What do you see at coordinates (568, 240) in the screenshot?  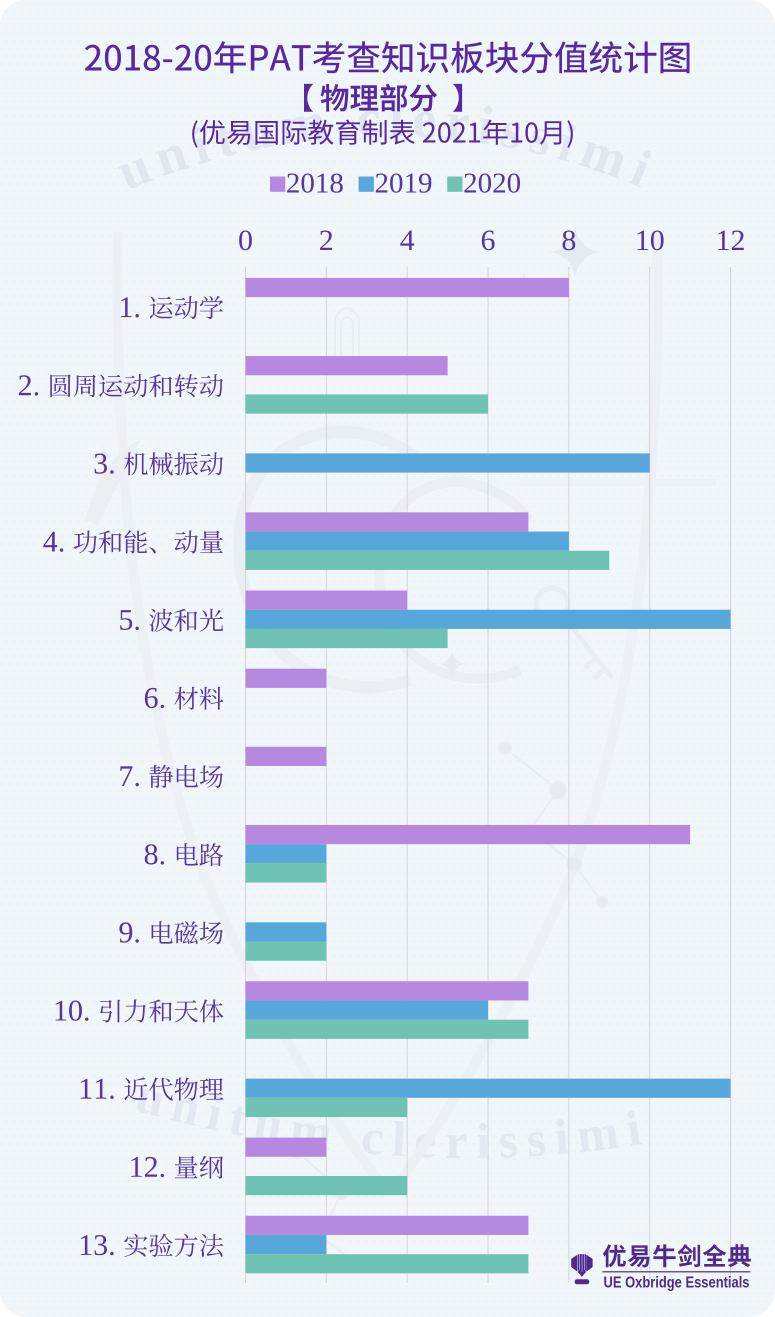 I see `svg-text: 8` at bounding box center [568, 240].